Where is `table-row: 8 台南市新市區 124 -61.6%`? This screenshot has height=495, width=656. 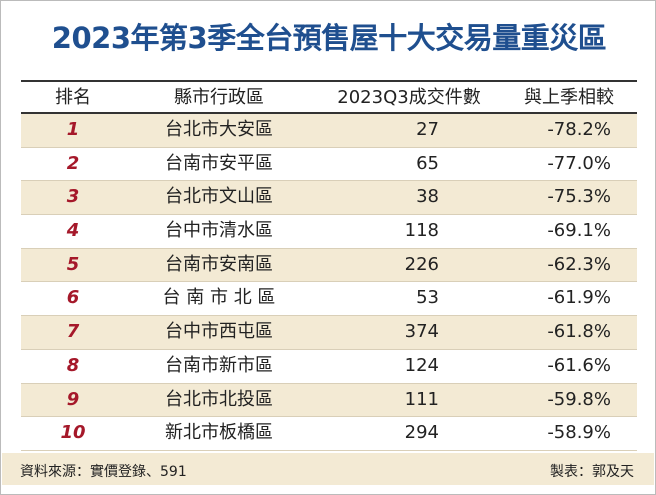
table-row: 8 台南市新市區 124 -61.6% is located at coordinates (329, 367).